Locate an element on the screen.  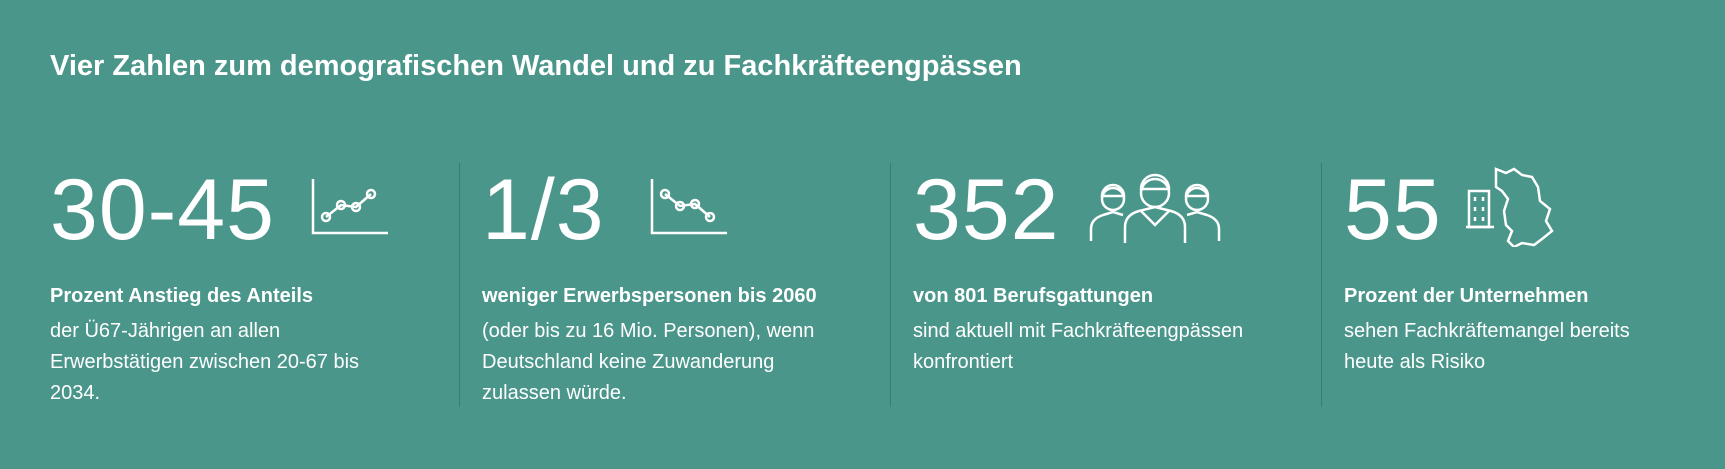
text-line: der Ü67-Jährigen an allen is located at coordinates (165, 331).